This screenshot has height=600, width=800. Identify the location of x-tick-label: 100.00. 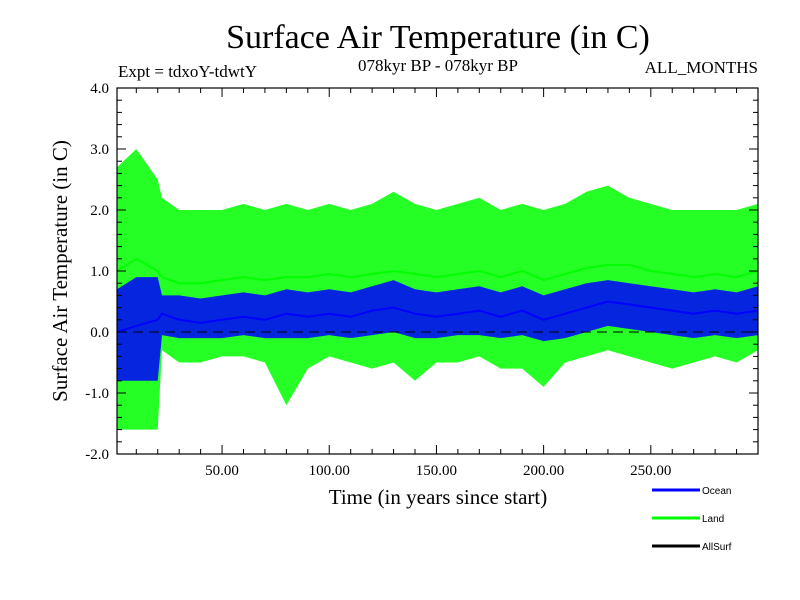
(329, 471).